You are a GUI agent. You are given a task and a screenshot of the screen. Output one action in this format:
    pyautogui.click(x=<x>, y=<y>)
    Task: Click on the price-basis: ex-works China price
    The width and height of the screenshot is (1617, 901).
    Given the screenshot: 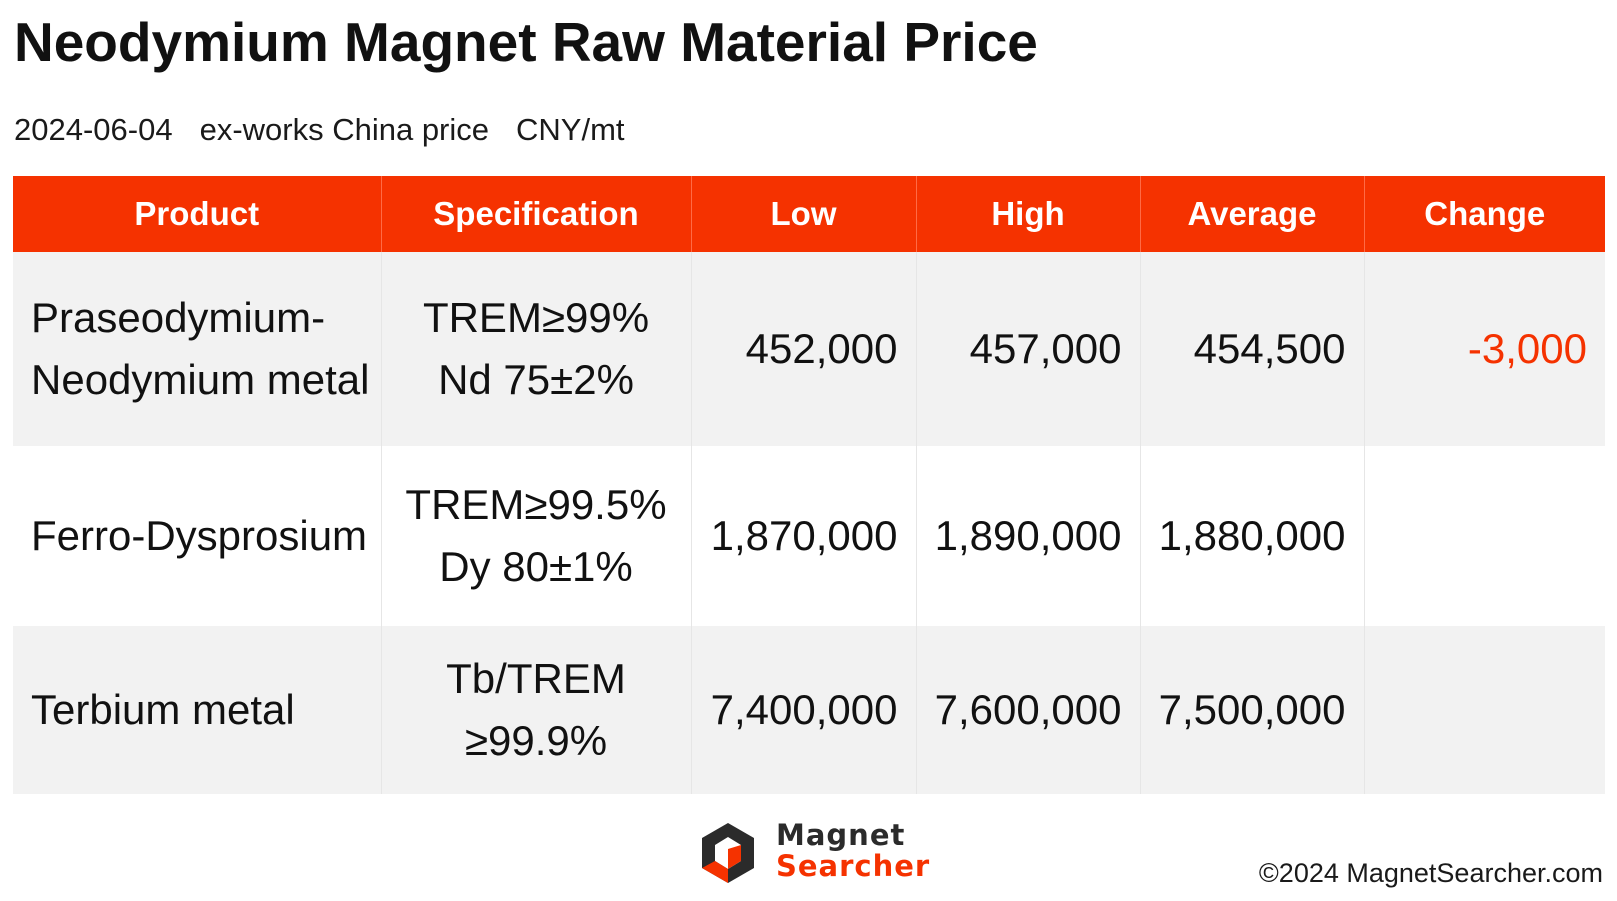 What is the action you would take?
    pyautogui.click(x=344, y=129)
    